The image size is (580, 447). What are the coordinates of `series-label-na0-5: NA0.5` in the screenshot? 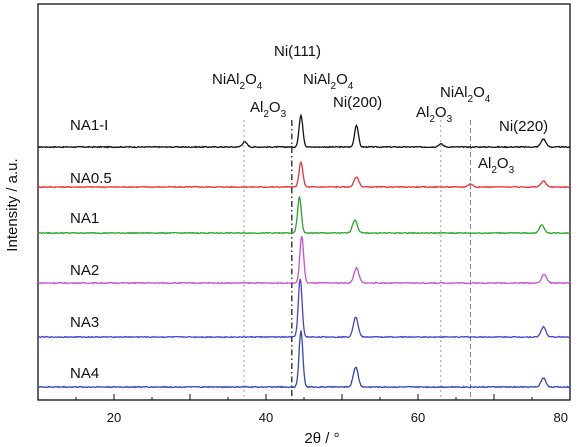 It's located at (91, 178).